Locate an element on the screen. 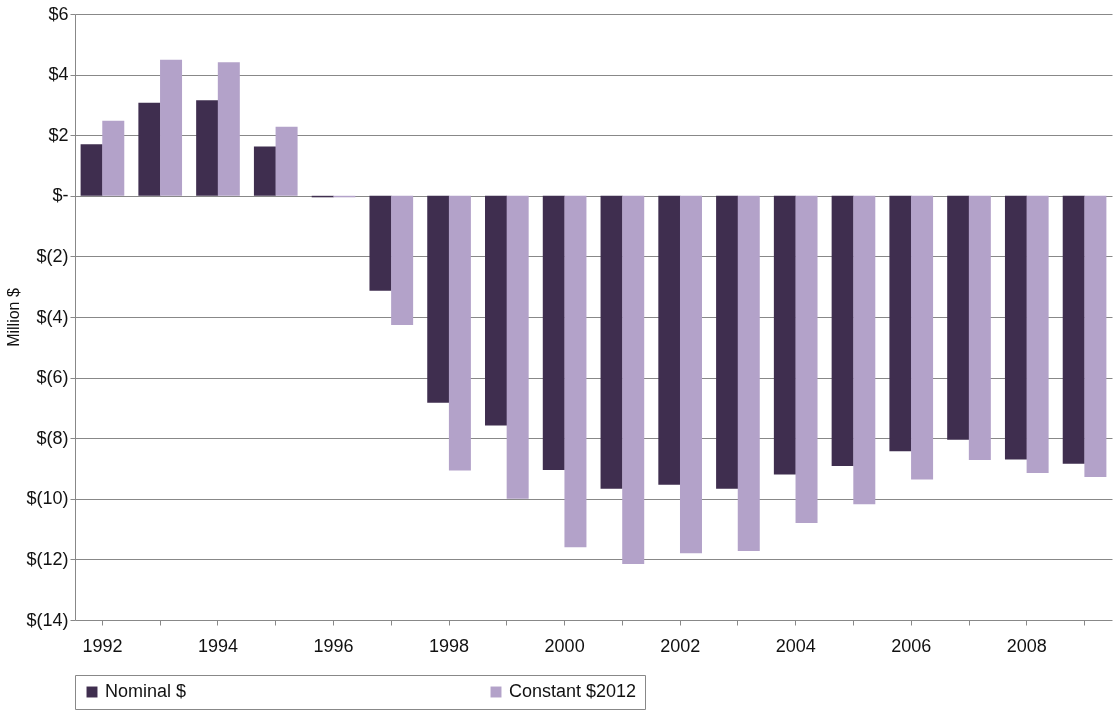  legend-label: Constant $2012 is located at coordinates (573, 691).